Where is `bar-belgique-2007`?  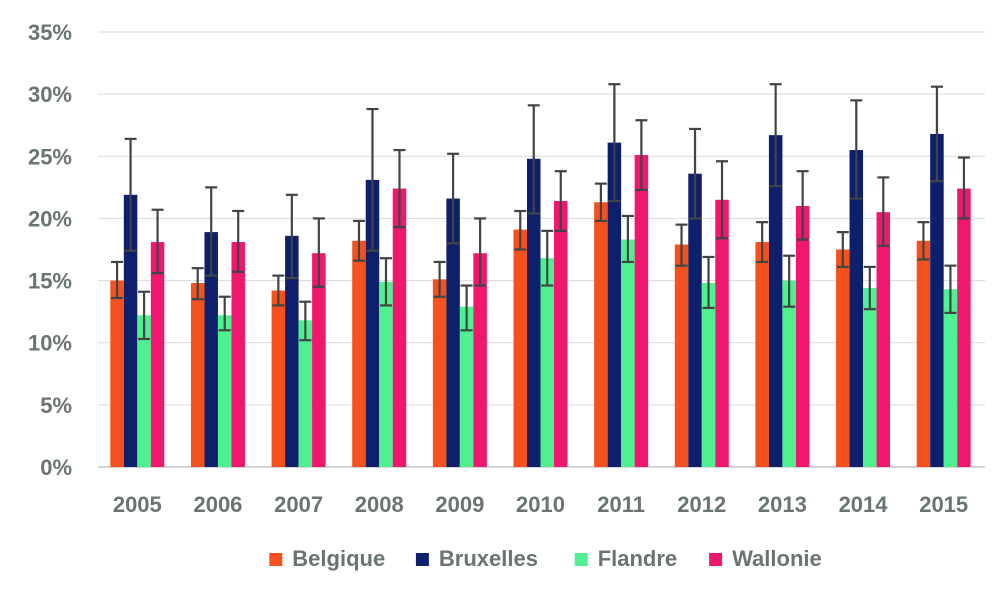
bar-belgique-2007 is located at coordinates (278, 378).